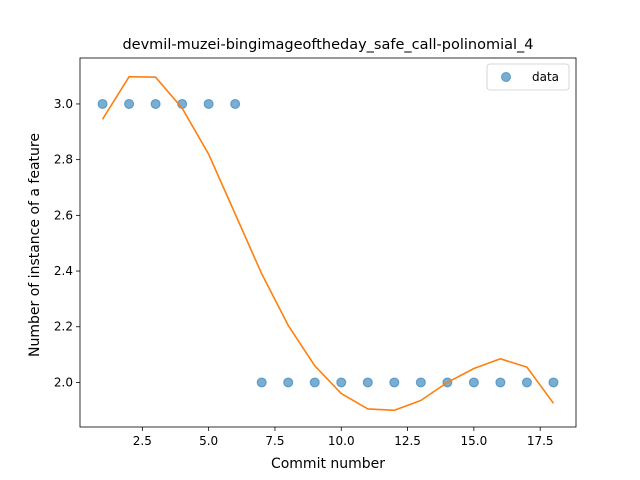  What do you see at coordinates (407, 441) in the screenshot?
I see `x-tick-label: 12.5` at bounding box center [407, 441].